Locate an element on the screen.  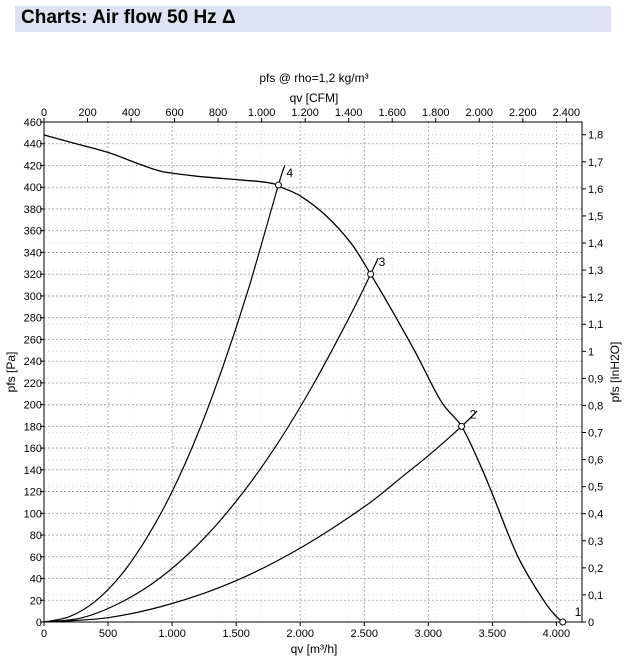
y2-tick-label: 0,7 is located at coordinates (595, 434).